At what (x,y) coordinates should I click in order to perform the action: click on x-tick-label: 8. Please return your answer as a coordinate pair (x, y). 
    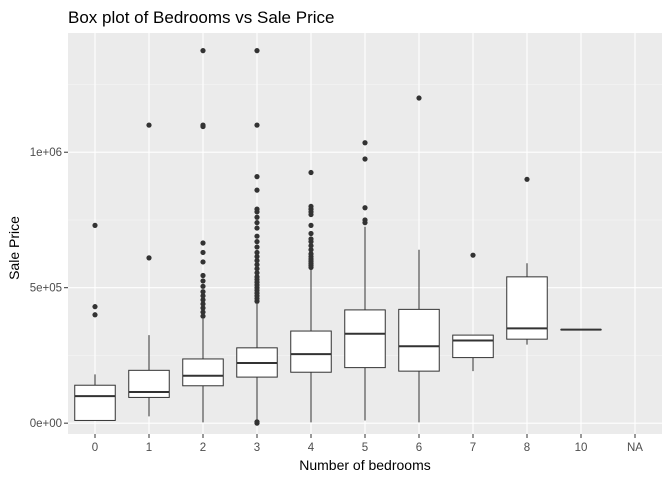
    Looking at the image, I should click on (527, 448).